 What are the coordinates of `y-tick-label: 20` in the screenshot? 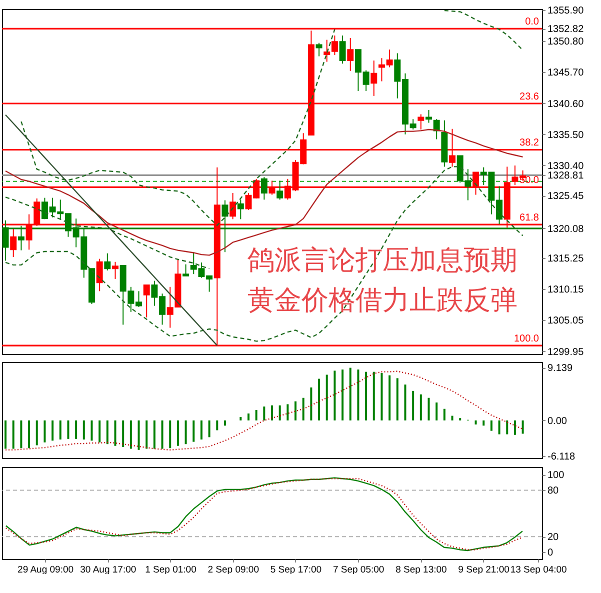 It's located at (554, 538).